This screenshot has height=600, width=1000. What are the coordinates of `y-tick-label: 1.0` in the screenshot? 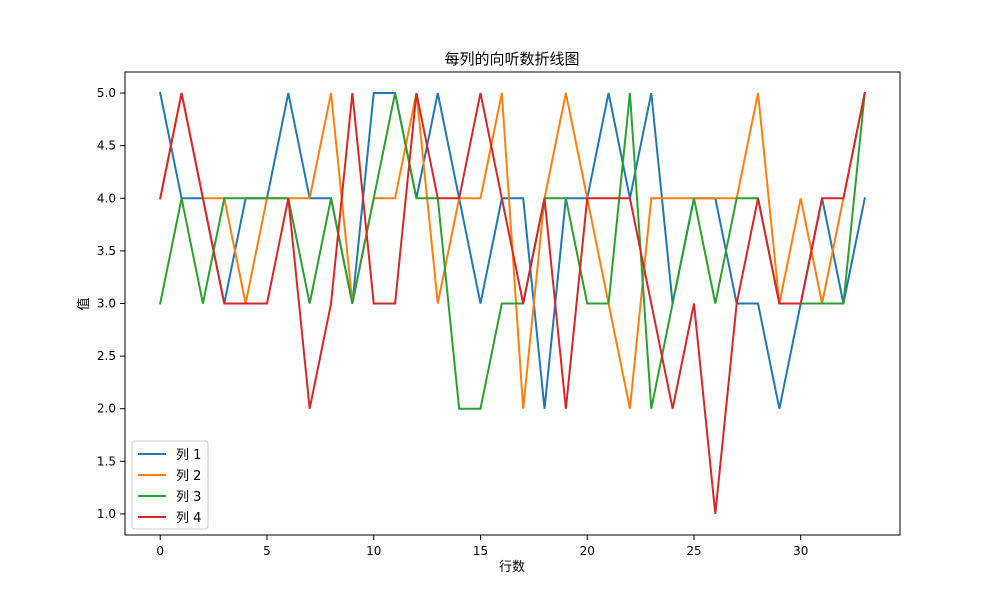 It's located at (106, 514).